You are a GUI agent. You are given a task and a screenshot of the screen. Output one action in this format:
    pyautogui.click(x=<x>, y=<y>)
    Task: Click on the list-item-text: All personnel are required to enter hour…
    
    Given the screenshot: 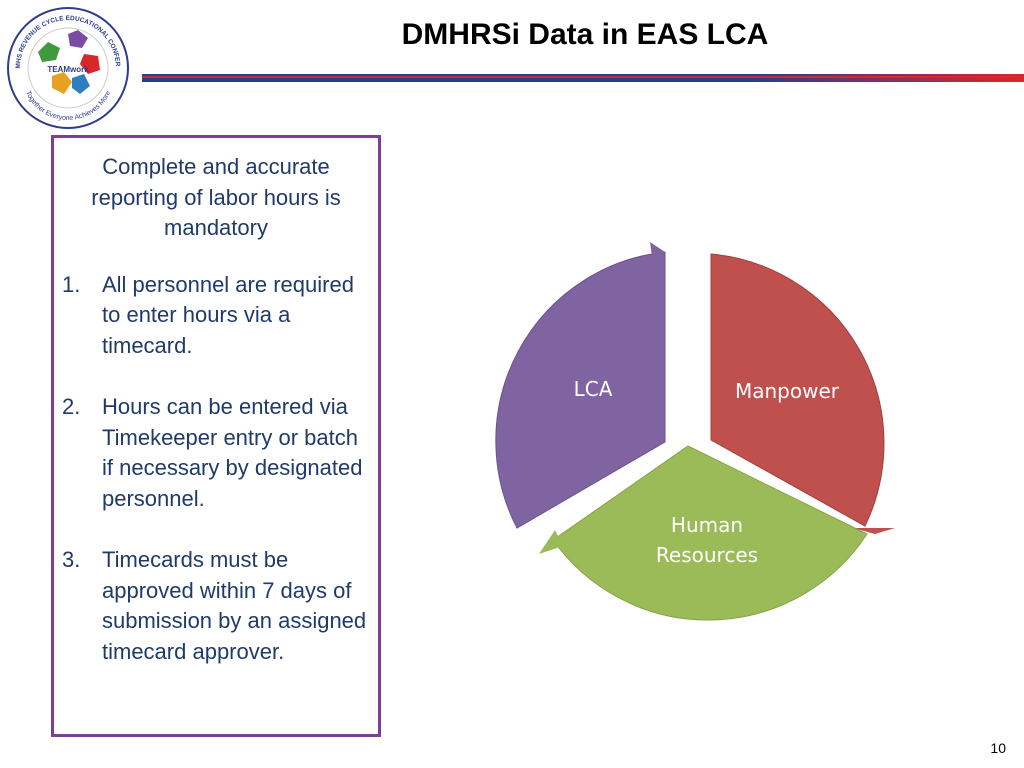 What is the action you would take?
    pyautogui.click(x=228, y=314)
    